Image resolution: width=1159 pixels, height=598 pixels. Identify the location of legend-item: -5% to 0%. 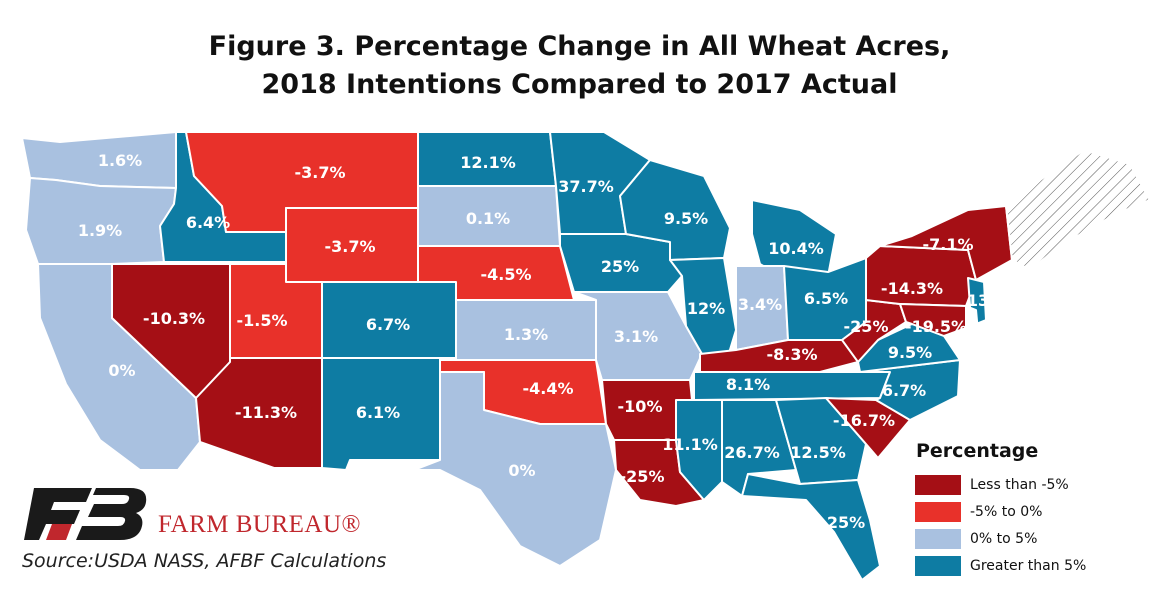
(1034, 512).